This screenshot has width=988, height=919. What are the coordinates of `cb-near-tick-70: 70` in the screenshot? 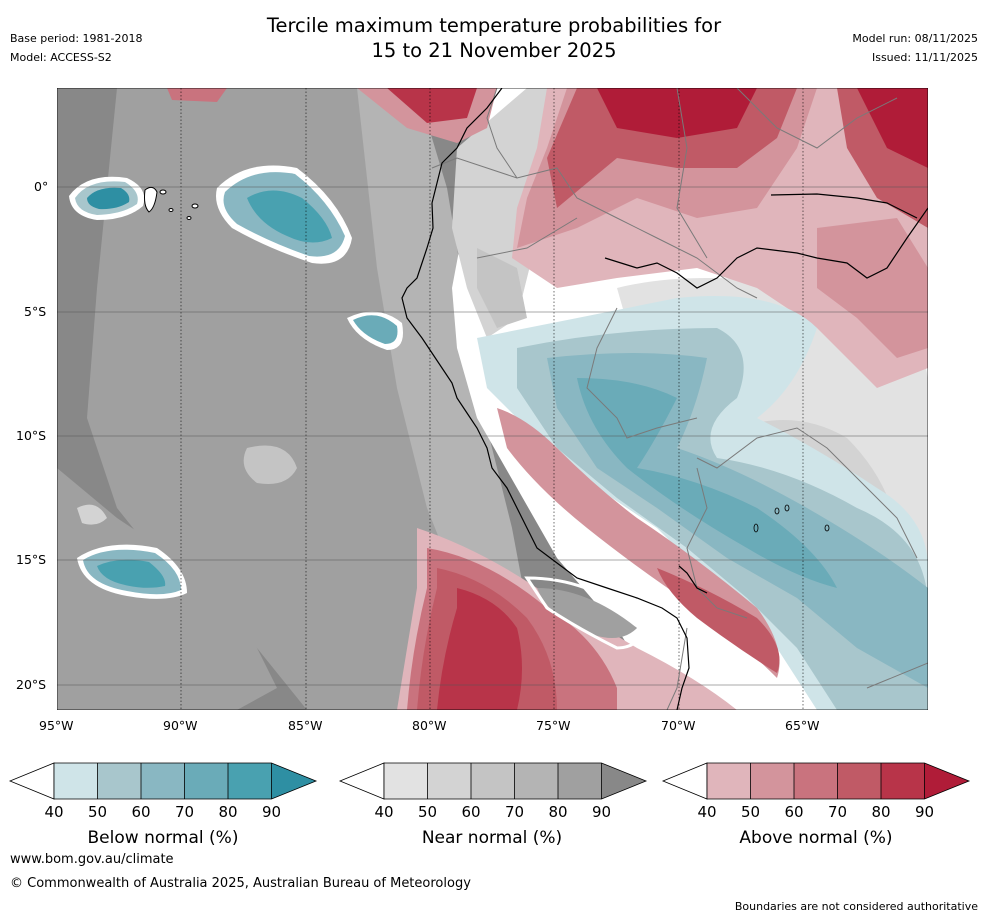 It's located at (514, 812).